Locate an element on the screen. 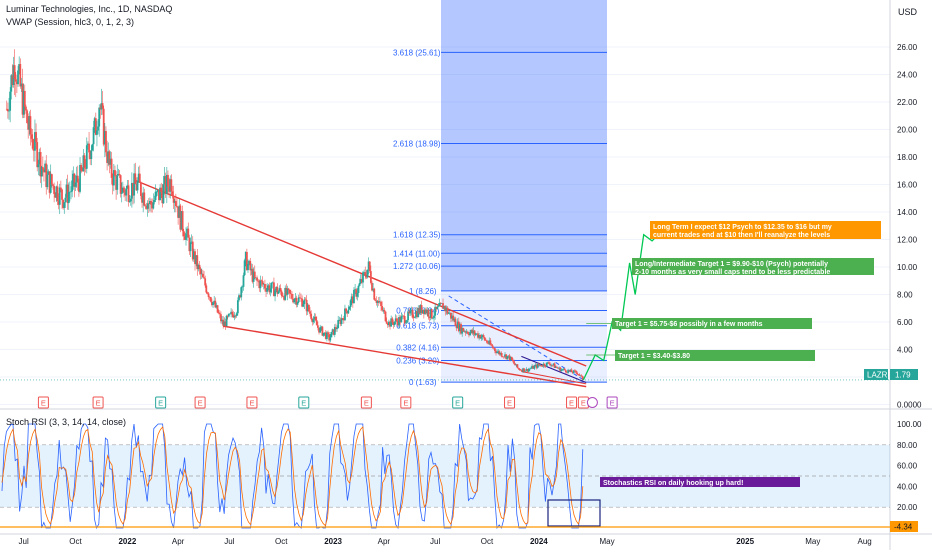 The image size is (932, 555). rsi-tick-label: 60.00 is located at coordinates (907, 466).